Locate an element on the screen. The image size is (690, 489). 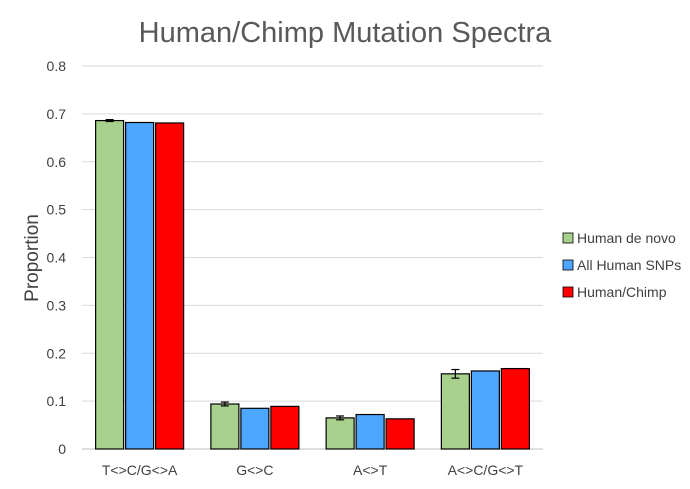
legend-item: Human de novo is located at coordinates (619, 238).